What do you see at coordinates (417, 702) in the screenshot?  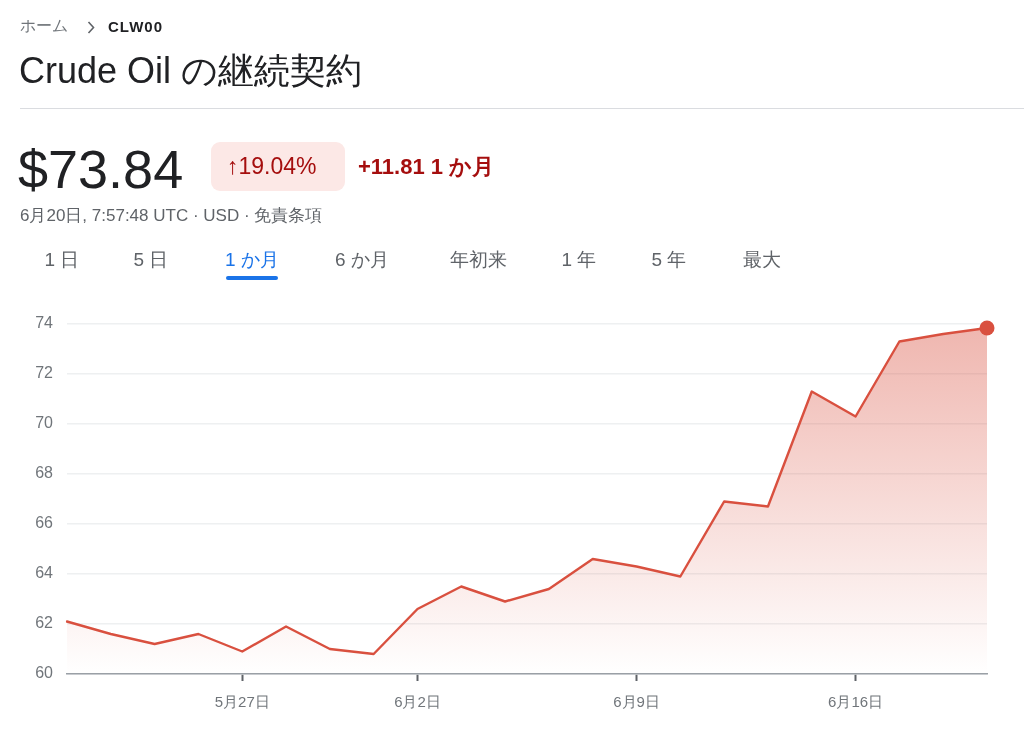 I see `x-tick-label: 6月2日` at bounding box center [417, 702].